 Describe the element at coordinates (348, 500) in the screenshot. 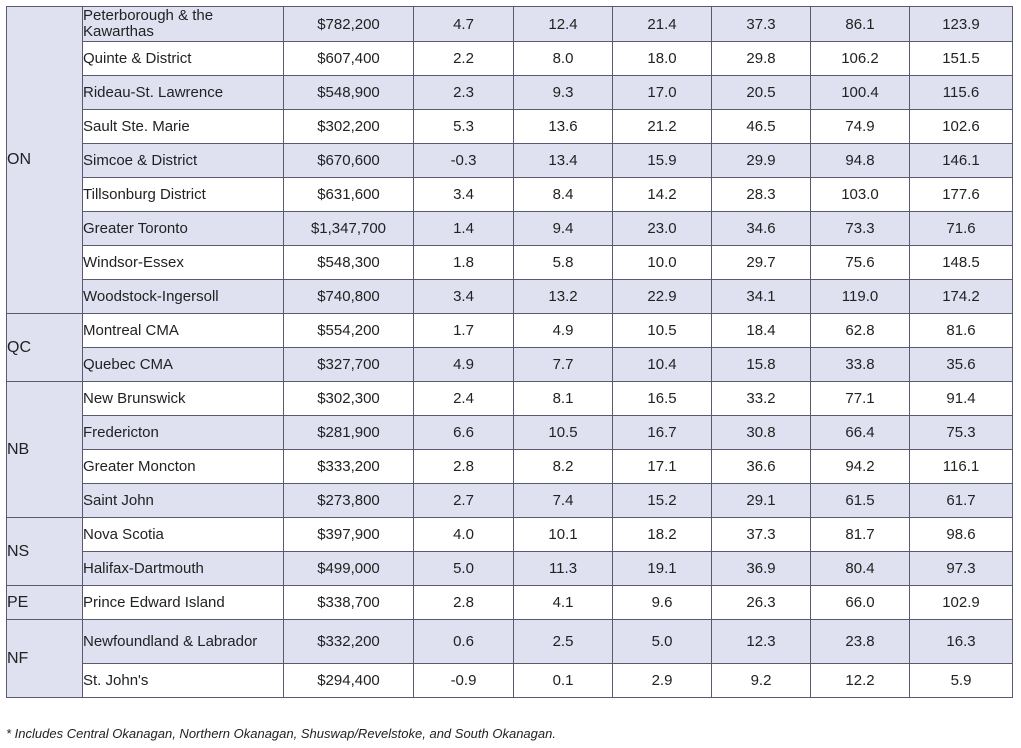

I see `benchmark-price: $273,800` at that location.